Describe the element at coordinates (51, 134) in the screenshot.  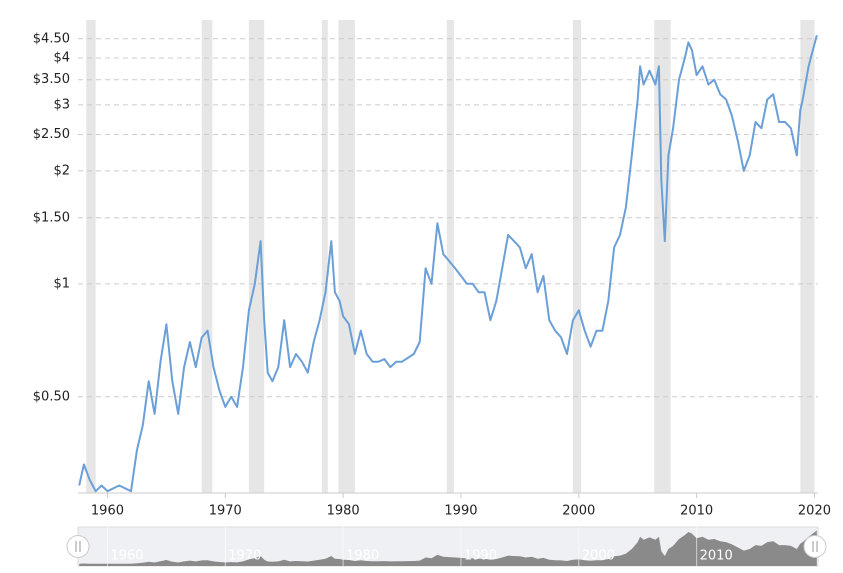
I see `y-tick-label: $2.50` at that location.